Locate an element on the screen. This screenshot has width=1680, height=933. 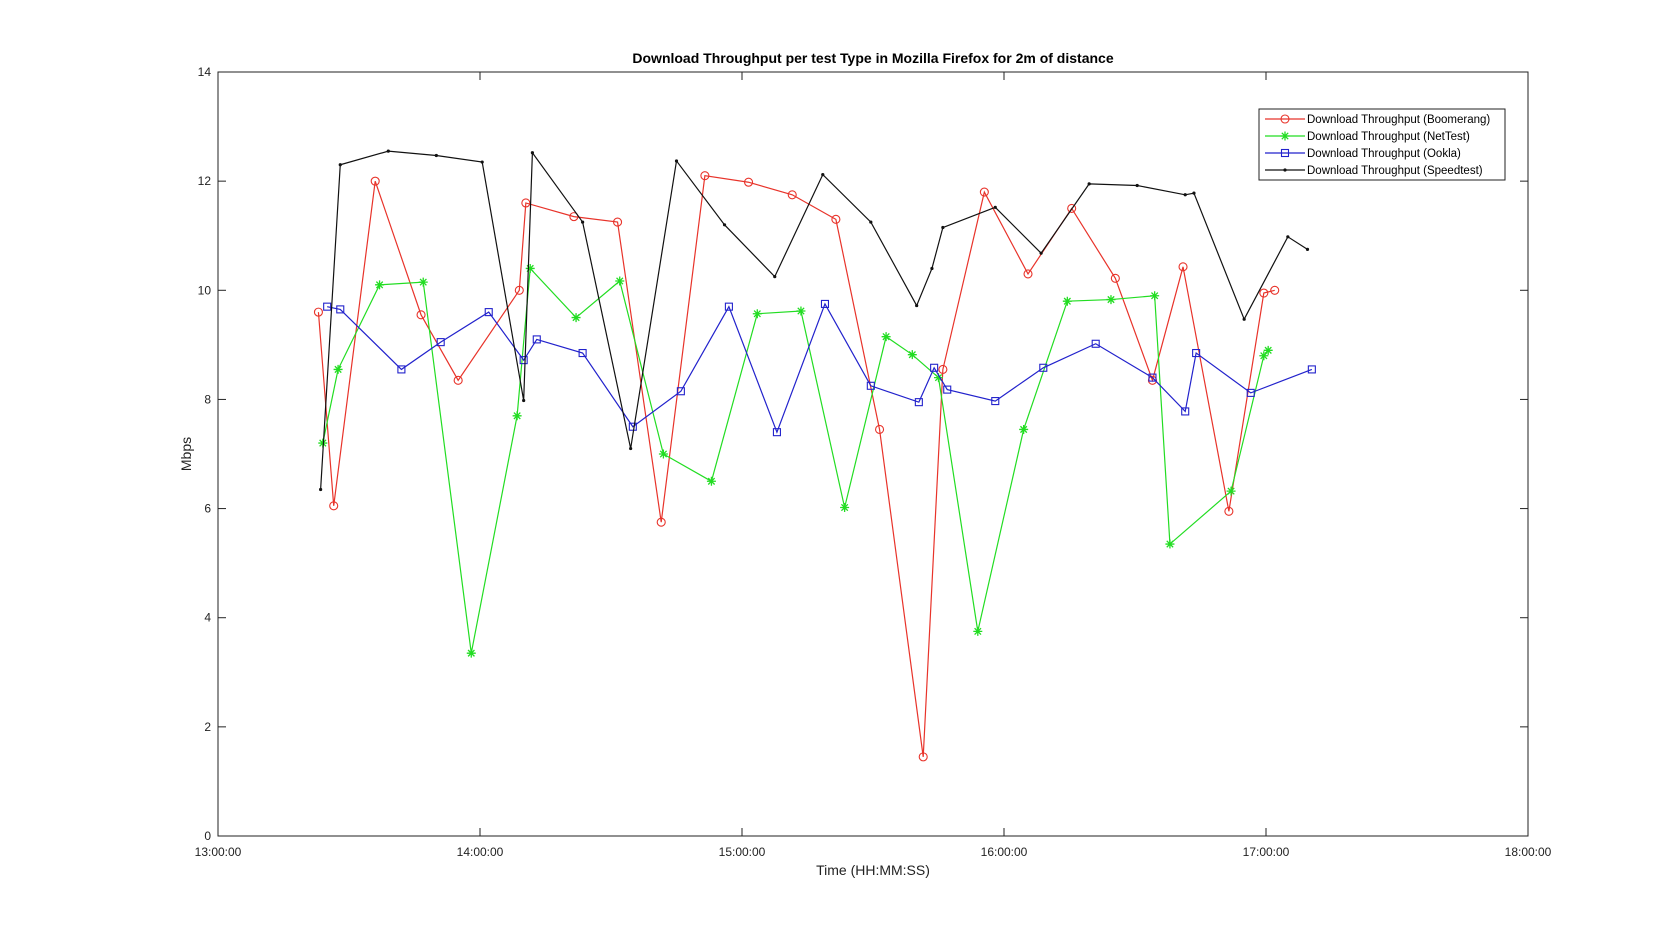
x-tick-label: 15:00:00 is located at coordinates (742, 852).